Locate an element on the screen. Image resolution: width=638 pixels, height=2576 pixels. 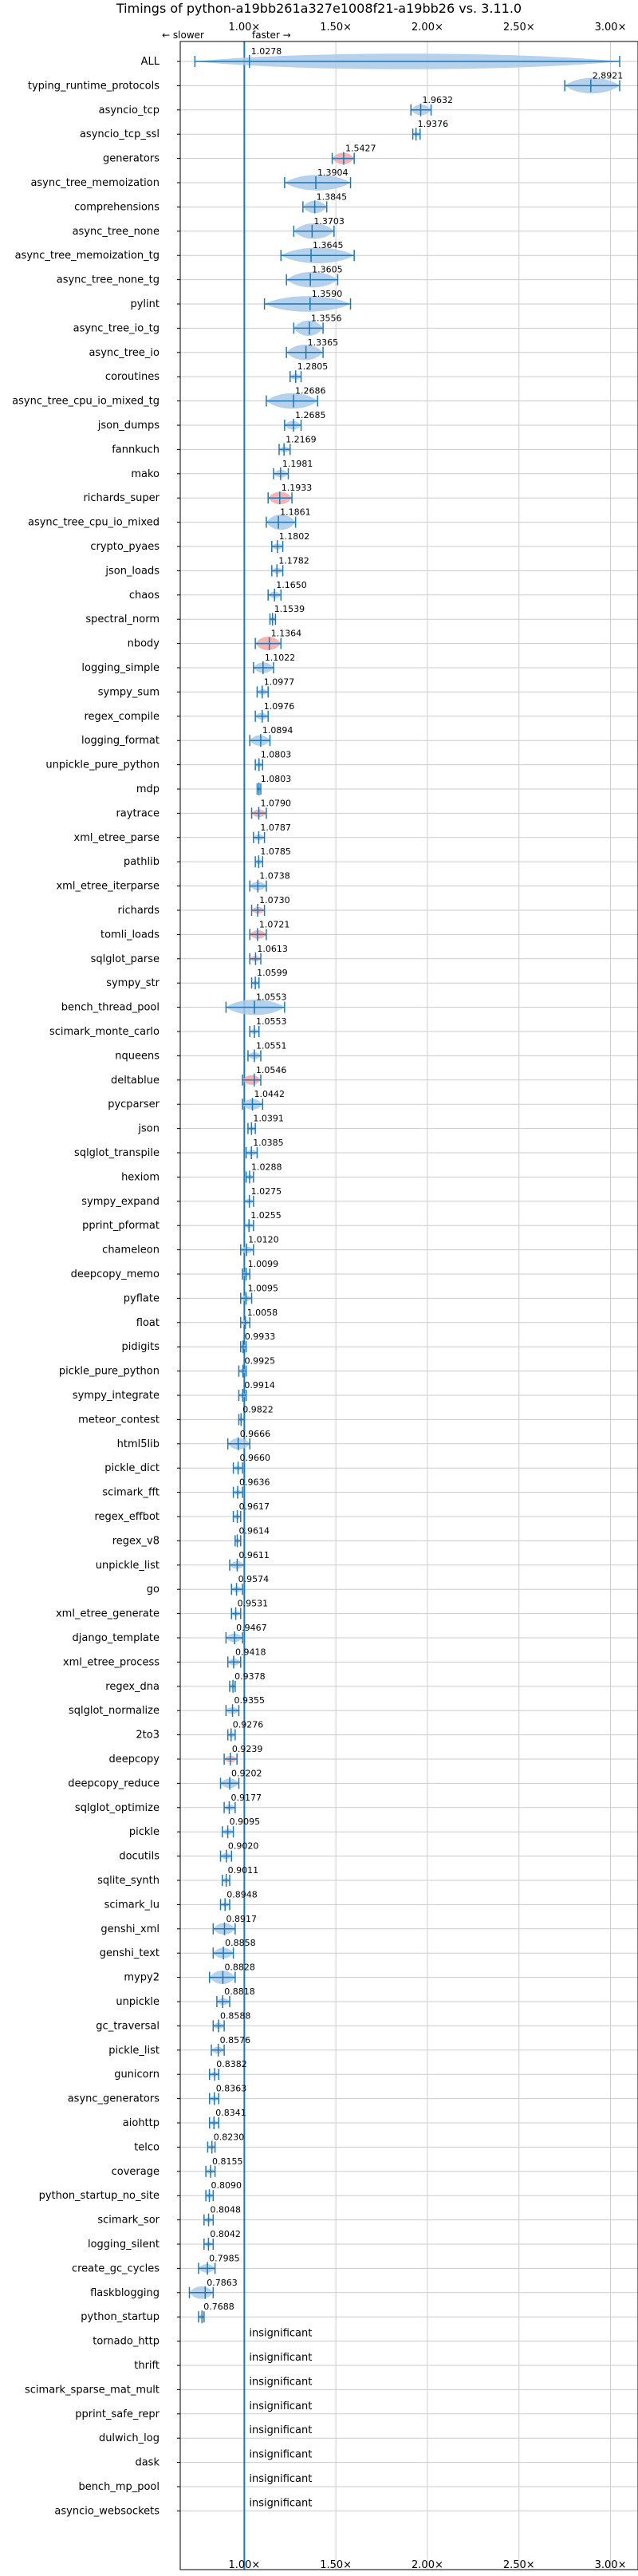
value-label: 0.8155 is located at coordinates (228, 2162).